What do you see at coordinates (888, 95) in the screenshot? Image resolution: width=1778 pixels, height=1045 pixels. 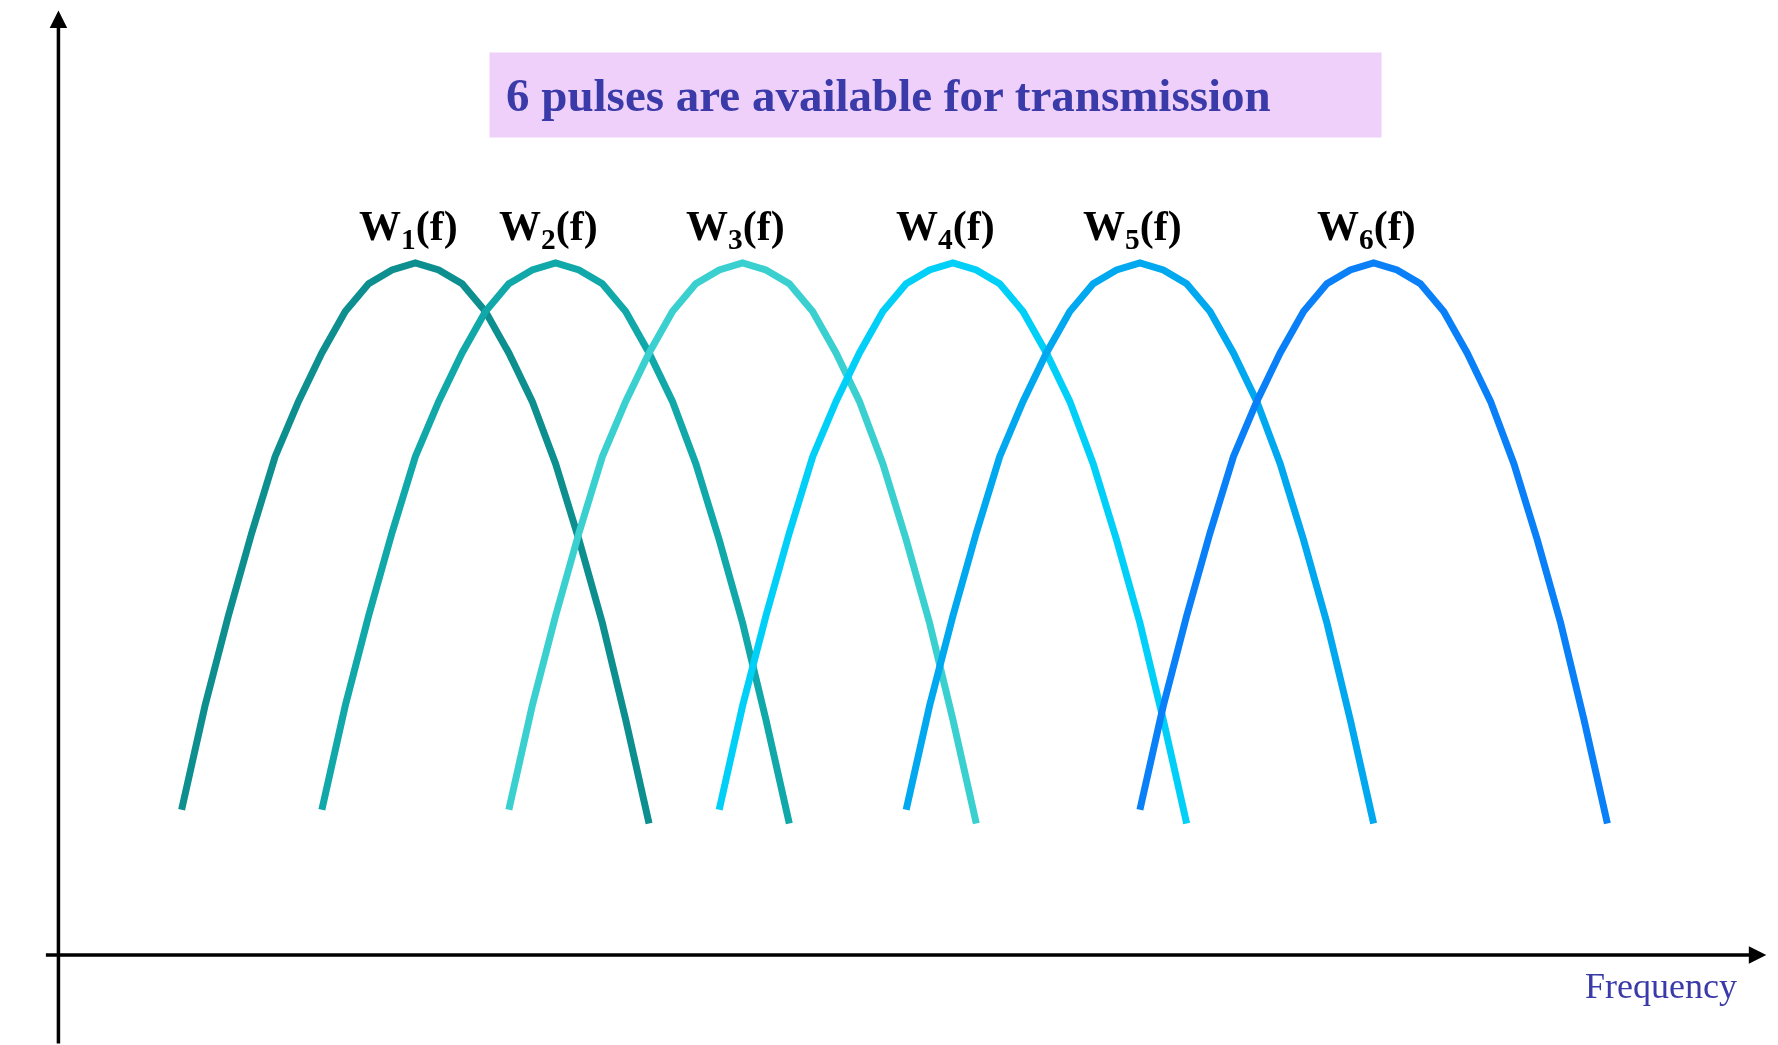 I see `chart-title: 6 pulses are available for transmission` at bounding box center [888, 95].